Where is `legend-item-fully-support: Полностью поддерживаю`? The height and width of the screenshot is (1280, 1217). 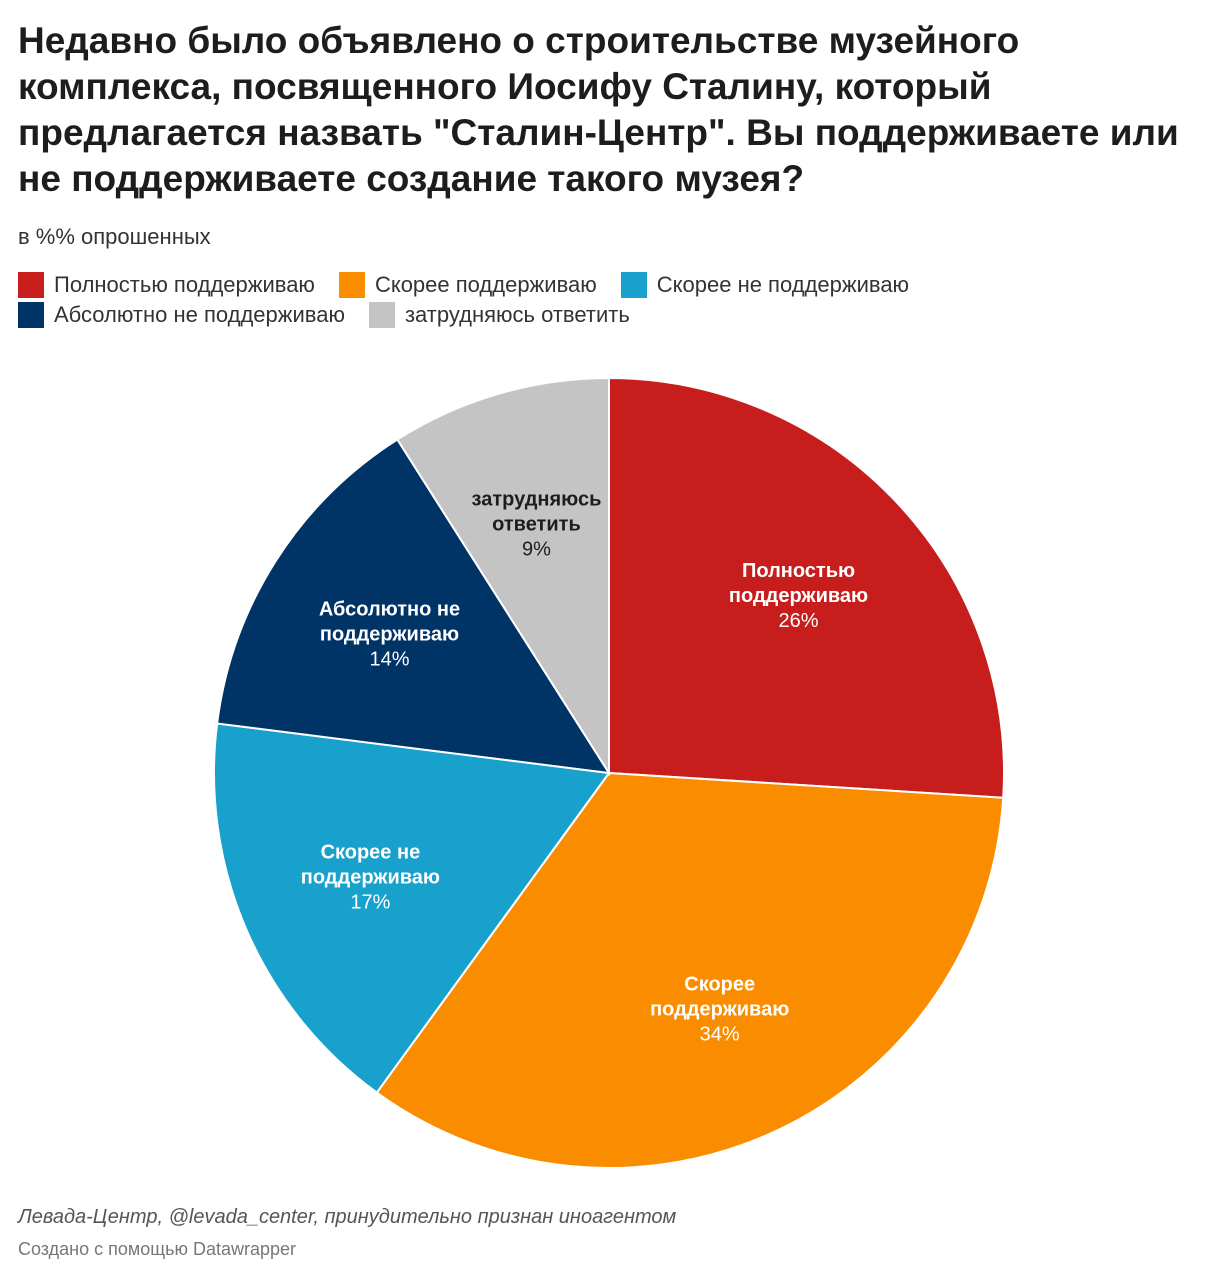 legend-item-fully-support: Полностью поддерживаю is located at coordinates (166, 285).